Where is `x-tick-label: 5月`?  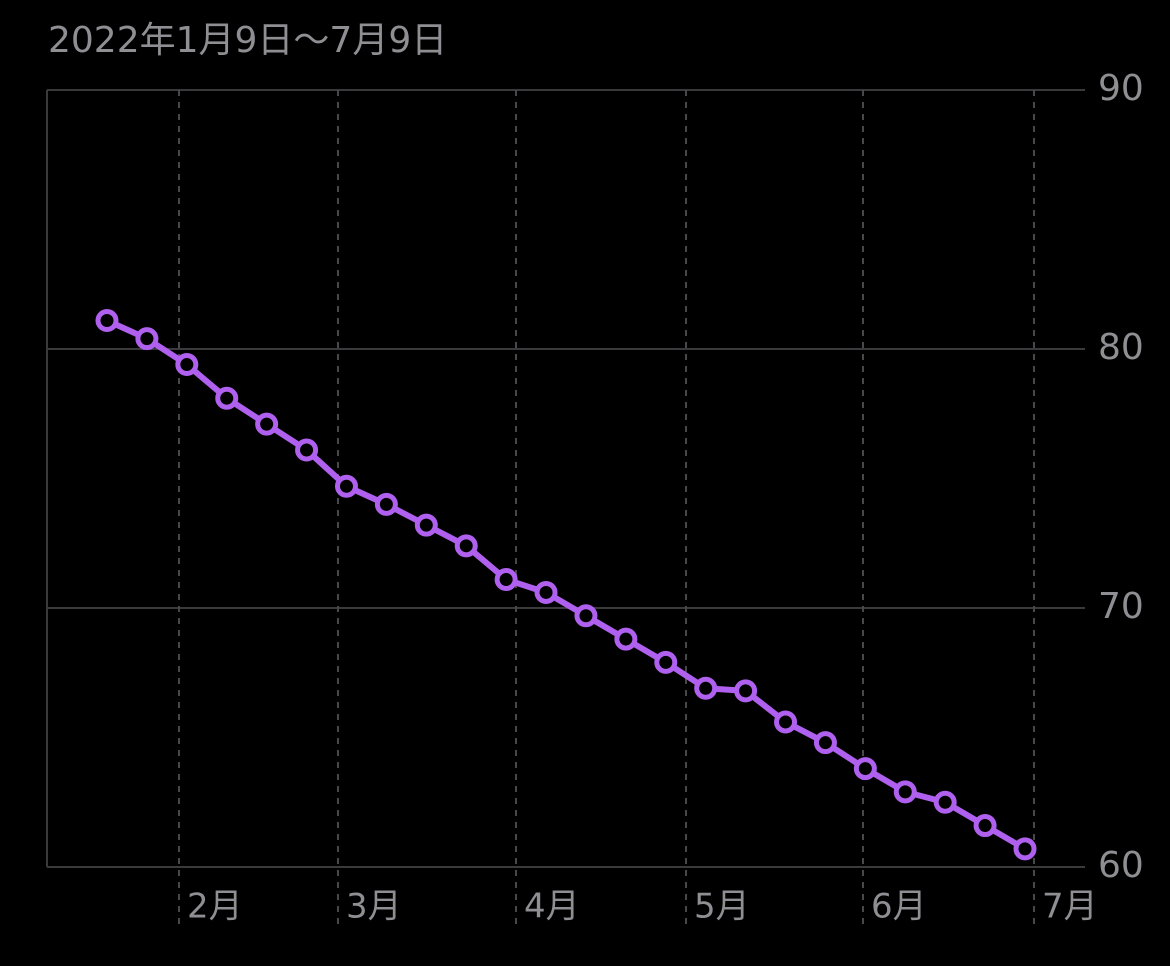 x-tick-label: 5月 is located at coordinates (722, 907).